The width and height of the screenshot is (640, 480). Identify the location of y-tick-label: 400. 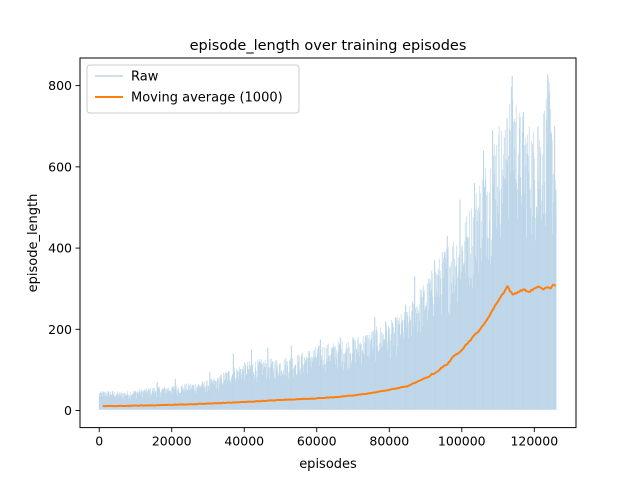
(60, 248).